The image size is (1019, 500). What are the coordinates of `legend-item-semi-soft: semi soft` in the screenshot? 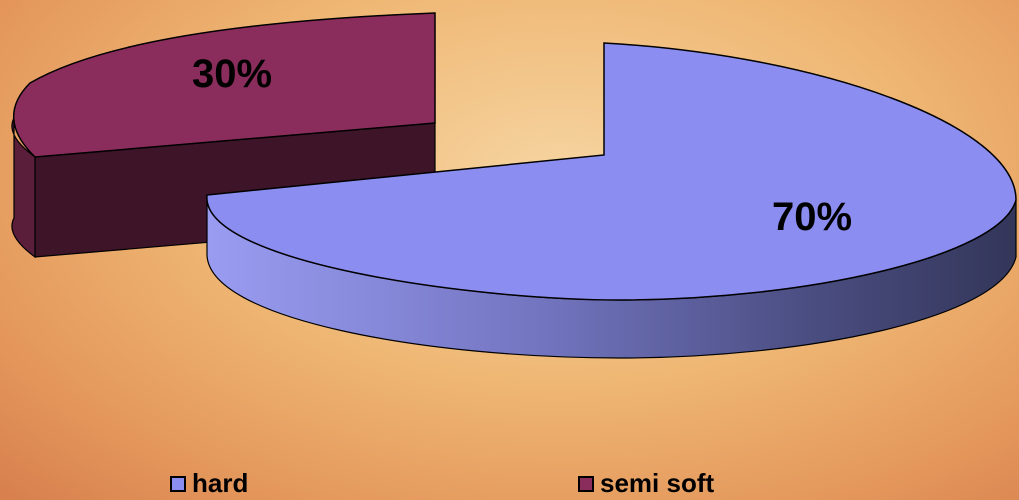 It's located at (646, 483).